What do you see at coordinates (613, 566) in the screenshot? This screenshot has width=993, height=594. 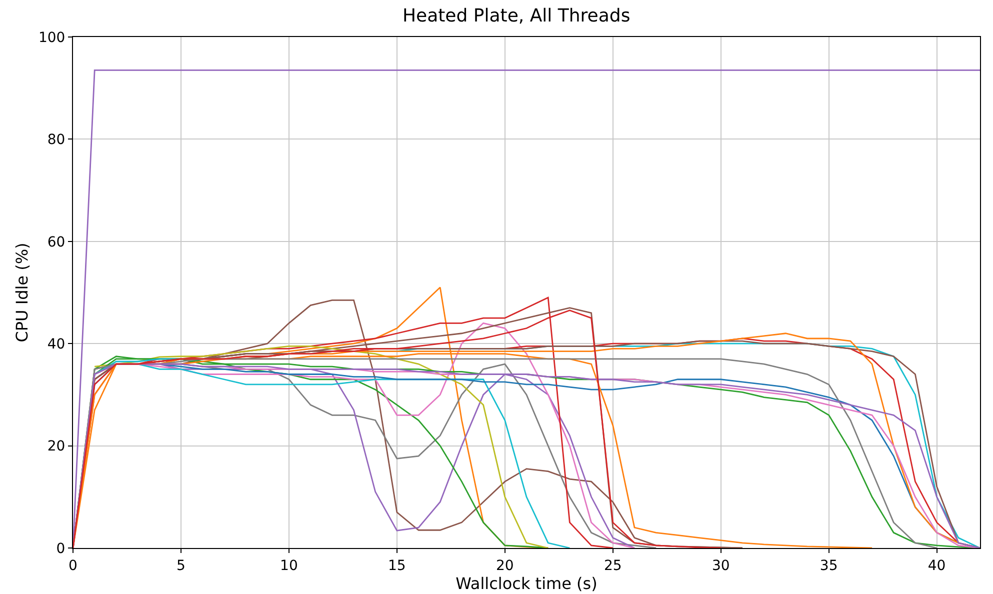 I see `x-tick-label: 25` at bounding box center [613, 566].